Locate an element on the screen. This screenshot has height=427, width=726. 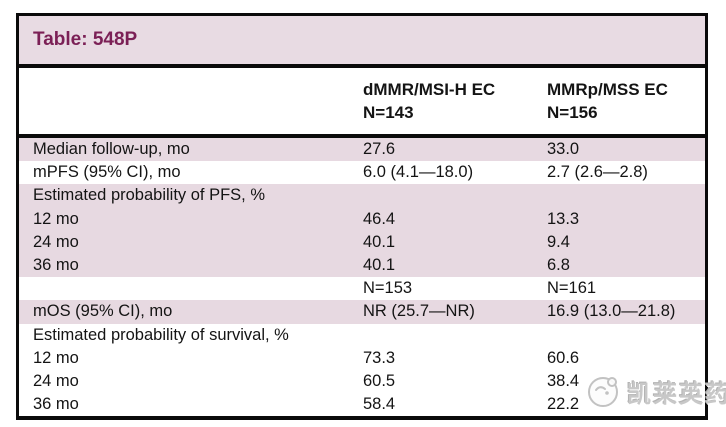
row-value-mmrp: 16.9 (13.0—21.8) is located at coordinates (611, 311).